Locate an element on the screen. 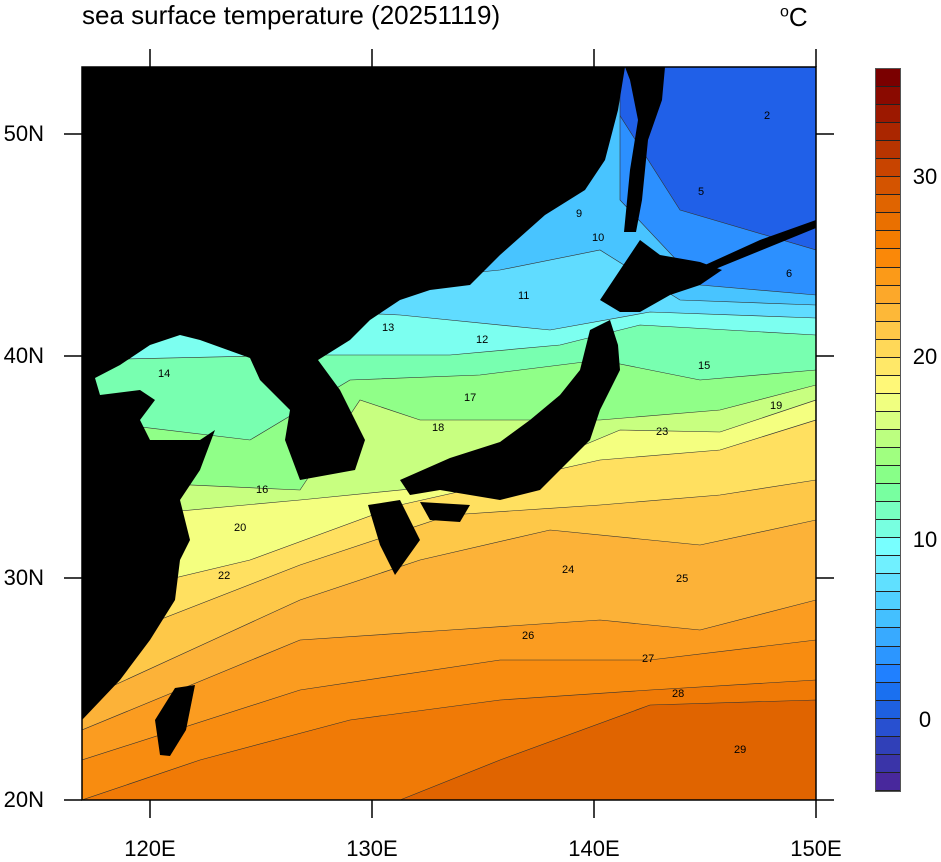 The height and width of the screenshot is (862, 941). contour-label: 11 is located at coordinates (524, 296).